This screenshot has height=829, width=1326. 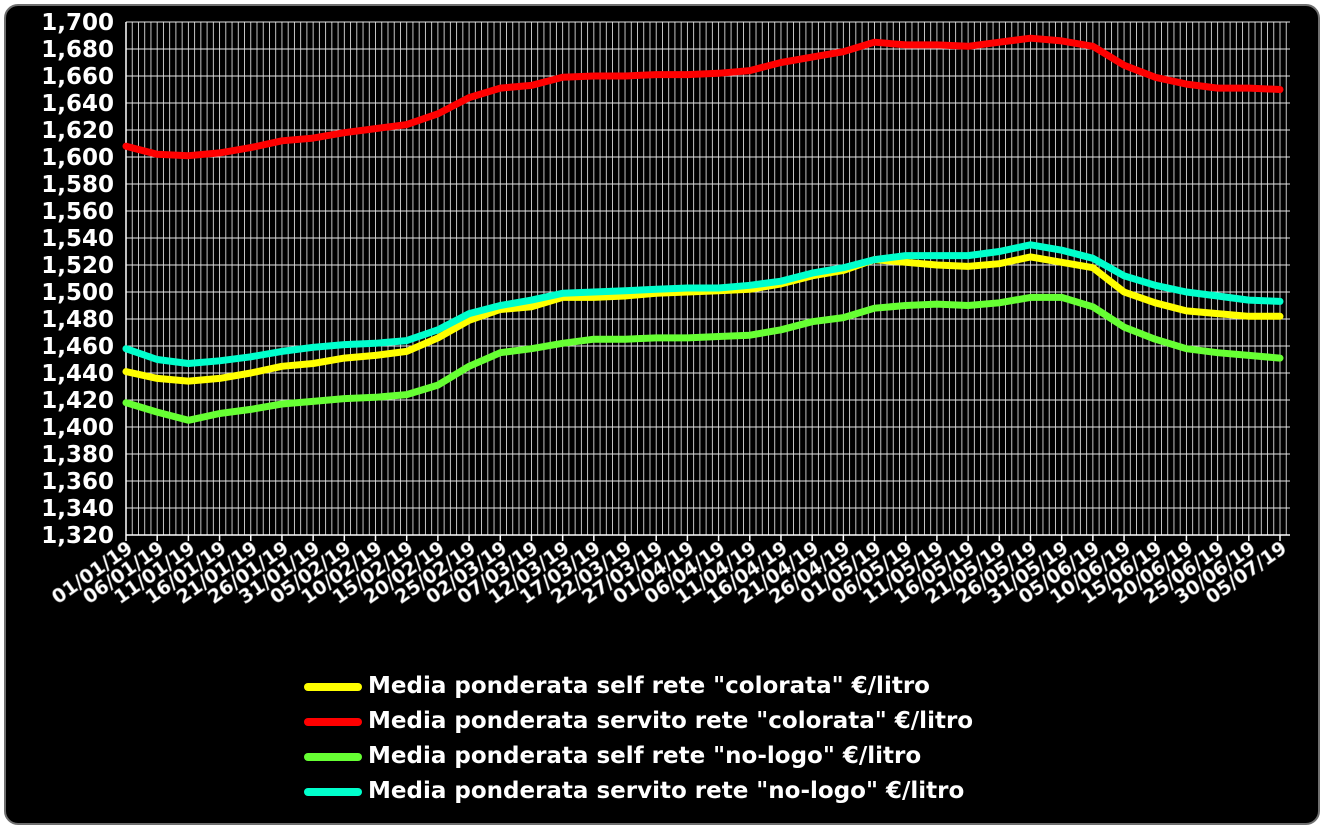 I want to click on y-tick-label: 1,500, so click(x=77, y=293).